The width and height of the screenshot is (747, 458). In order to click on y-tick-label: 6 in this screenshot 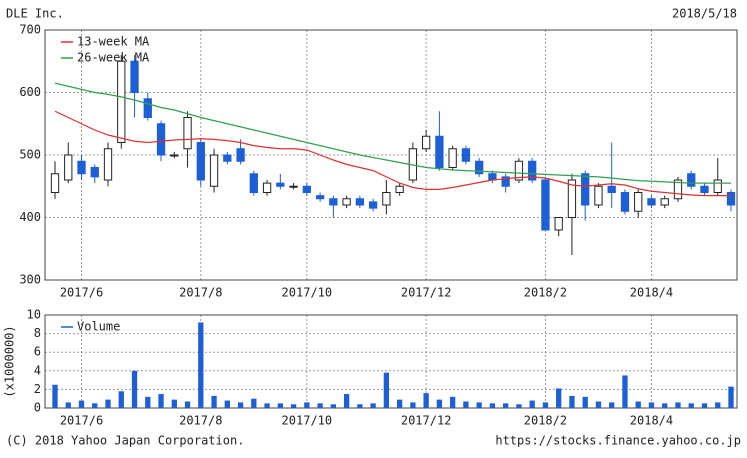, I will do `click(37, 352)`.